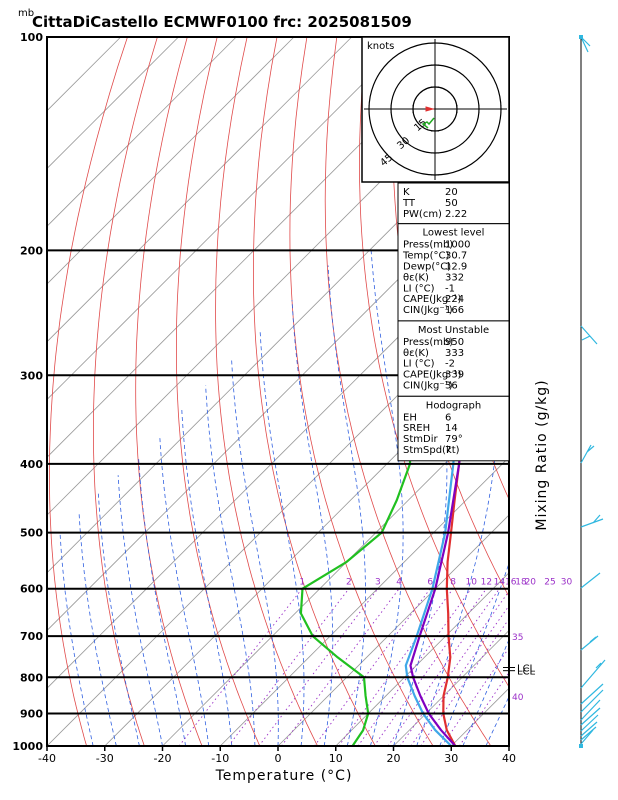  I want to click on mixing-ratio-label: 1, so click(302, 583).